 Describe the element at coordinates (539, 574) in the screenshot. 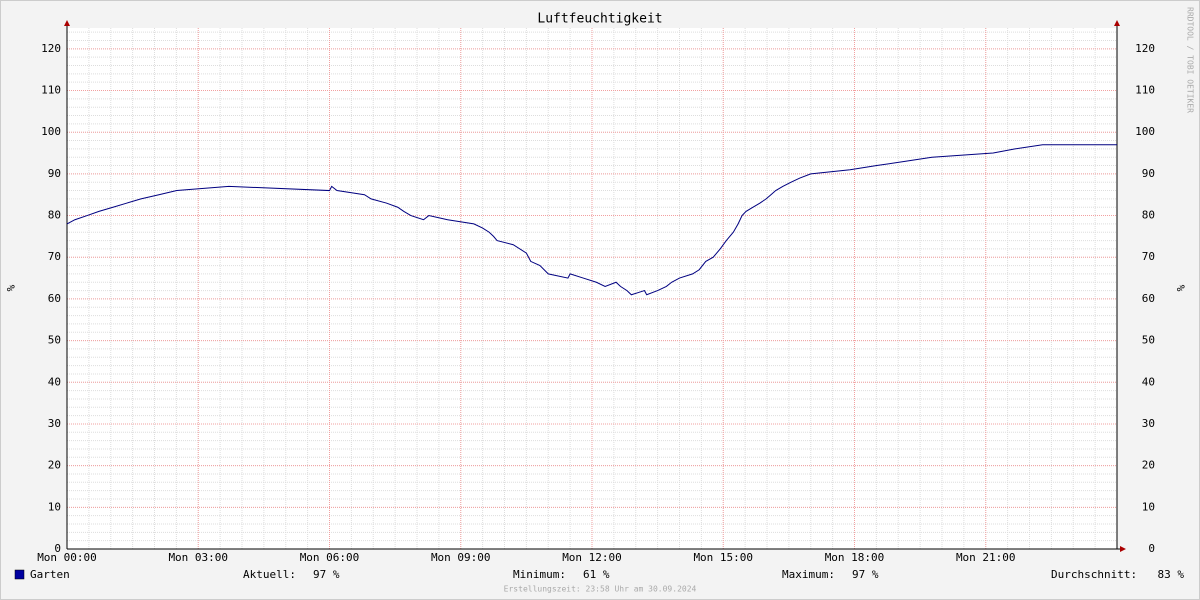

I see `stat-label: Minimum:` at that location.